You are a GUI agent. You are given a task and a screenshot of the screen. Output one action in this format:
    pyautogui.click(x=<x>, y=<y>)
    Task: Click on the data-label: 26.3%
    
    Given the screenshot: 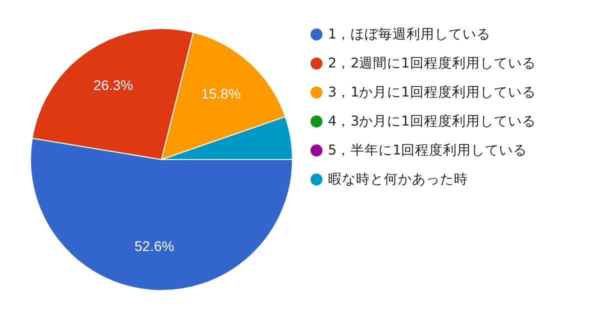 What is the action you would take?
    pyautogui.click(x=113, y=84)
    